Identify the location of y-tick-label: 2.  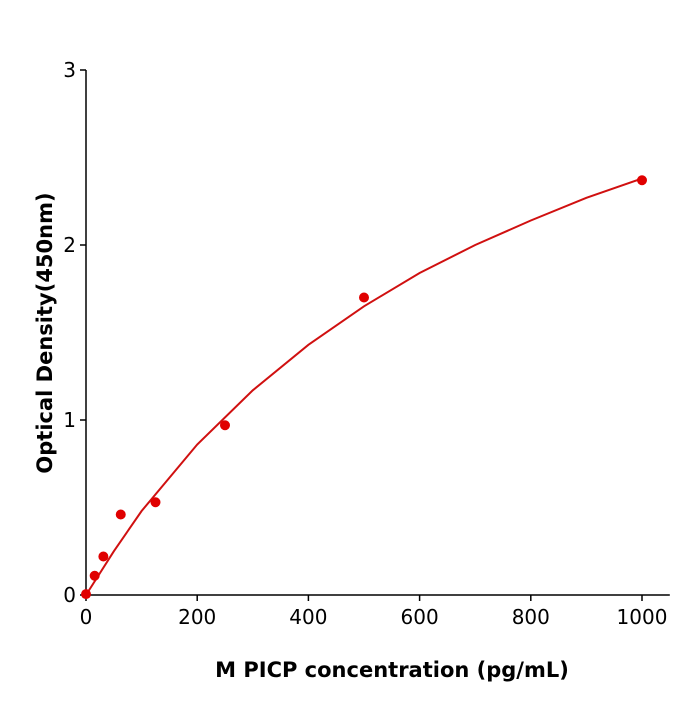
(69, 245).